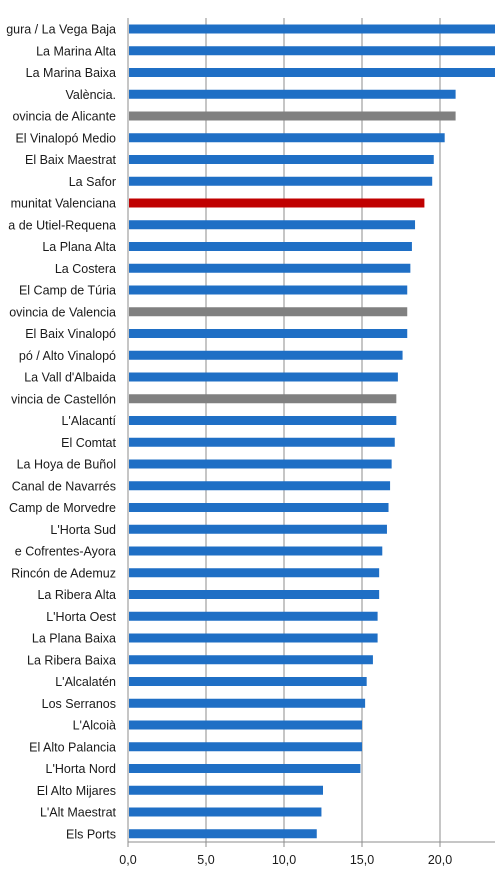 The image size is (495, 880). I want to click on category-label: La Safor, so click(92, 182).